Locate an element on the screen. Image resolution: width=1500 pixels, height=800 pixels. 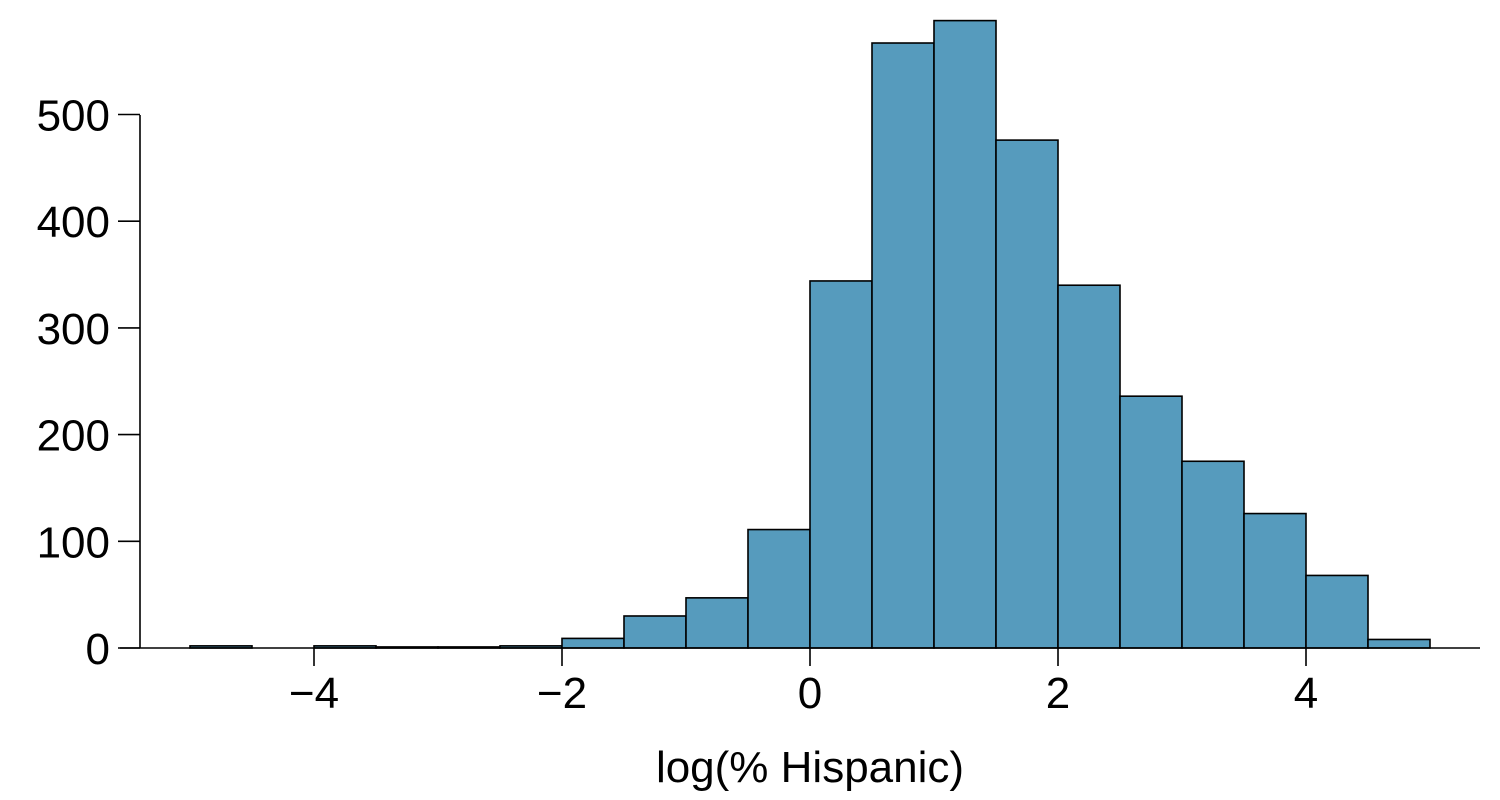
y-tick-label: 300 is located at coordinates (73, 329).